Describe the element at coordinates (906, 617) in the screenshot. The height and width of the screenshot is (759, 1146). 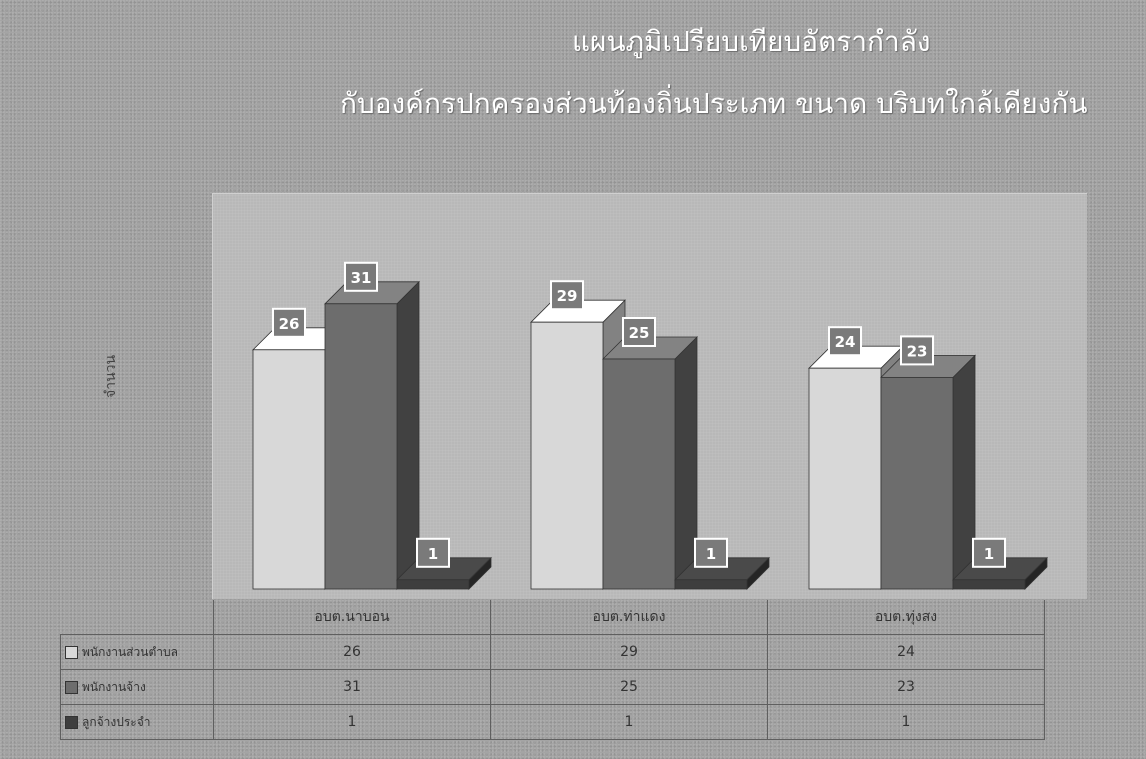
I see `category-label: อบต.ทุ่งสง` at that location.